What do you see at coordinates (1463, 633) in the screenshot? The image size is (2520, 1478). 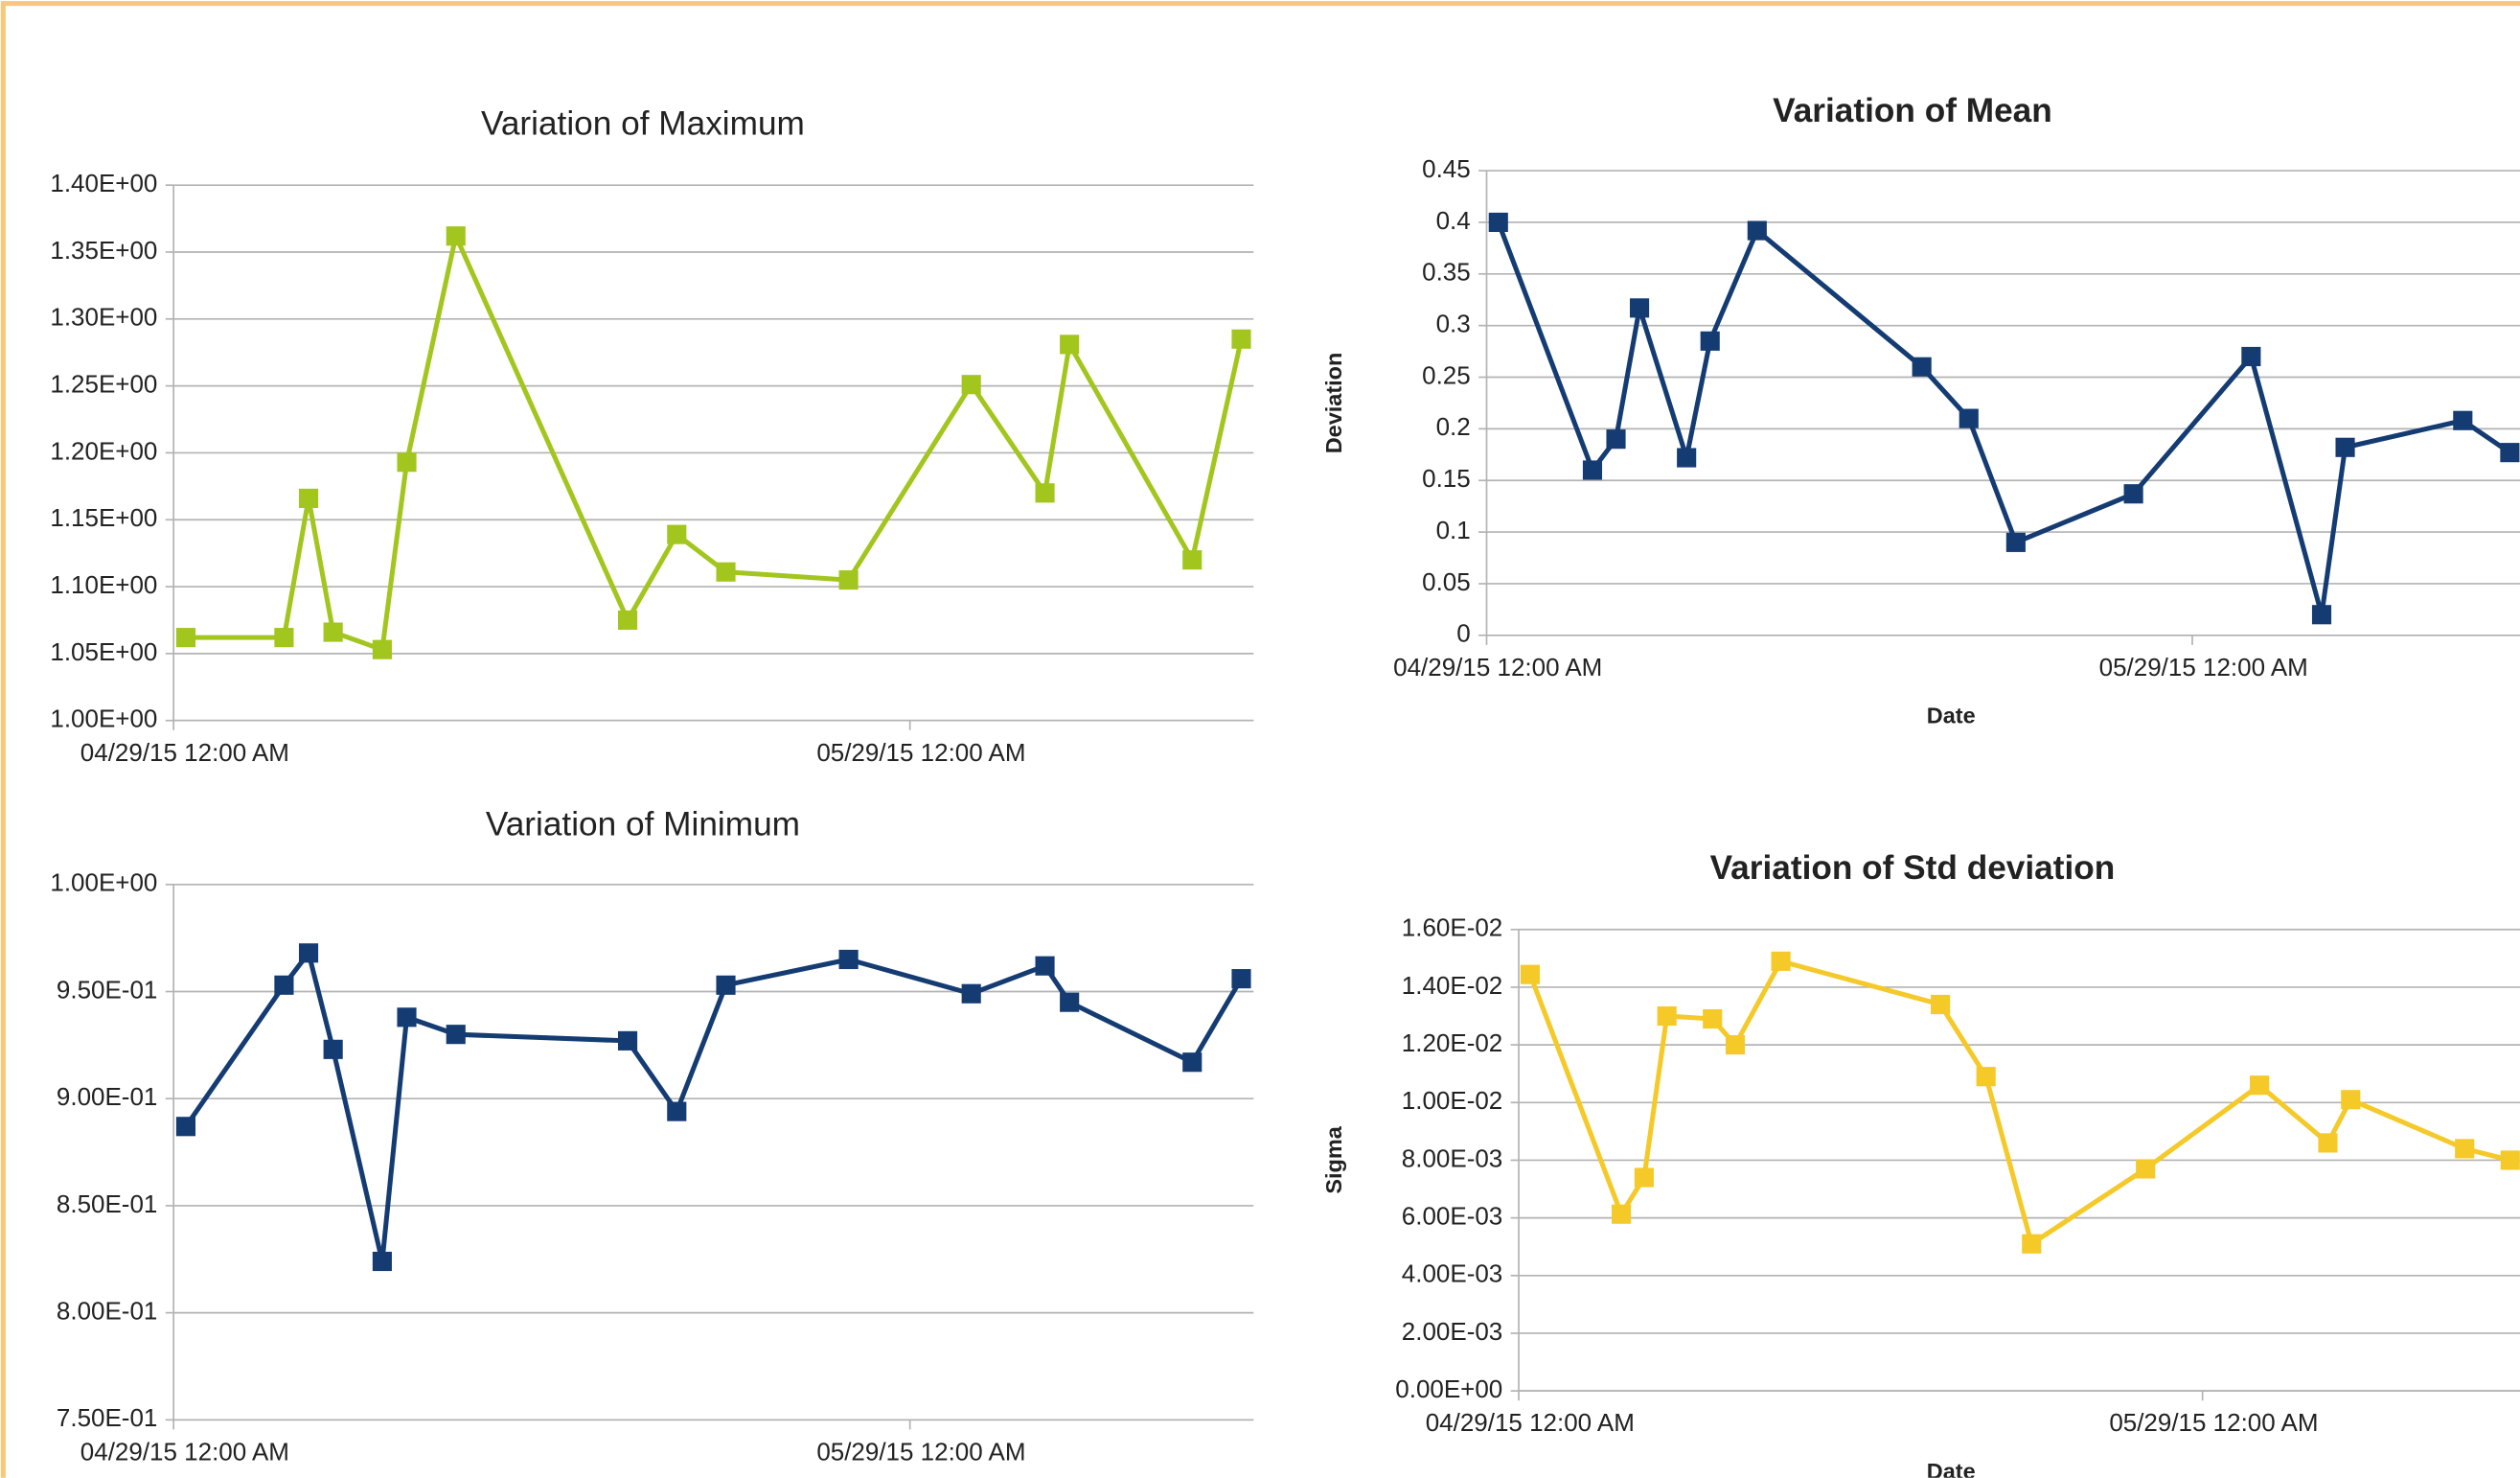 I see `y-tick-label: 0` at bounding box center [1463, 633].